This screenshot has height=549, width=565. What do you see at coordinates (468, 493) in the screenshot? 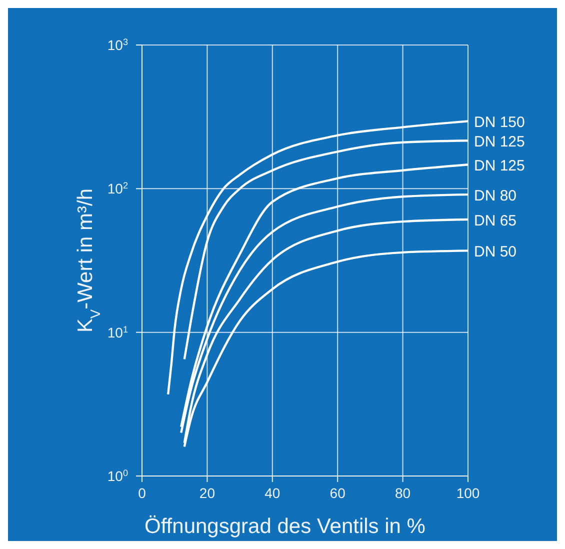
I see `x-tick-label: 100` at bounding box center [468, 493].